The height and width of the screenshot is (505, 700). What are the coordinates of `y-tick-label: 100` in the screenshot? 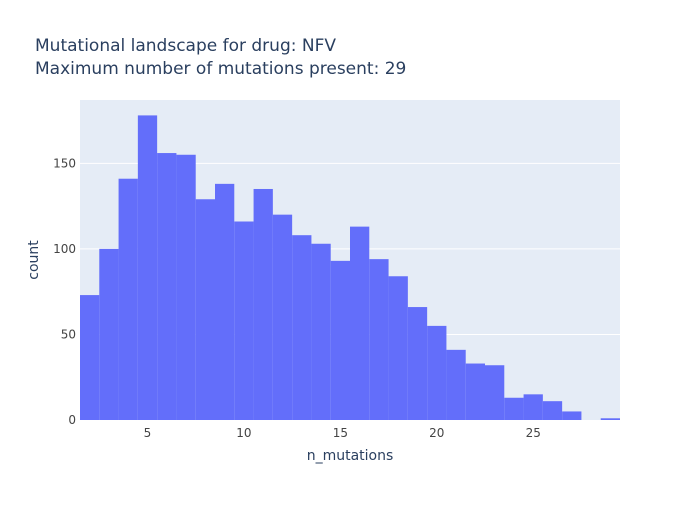 It's located at (64, 249).